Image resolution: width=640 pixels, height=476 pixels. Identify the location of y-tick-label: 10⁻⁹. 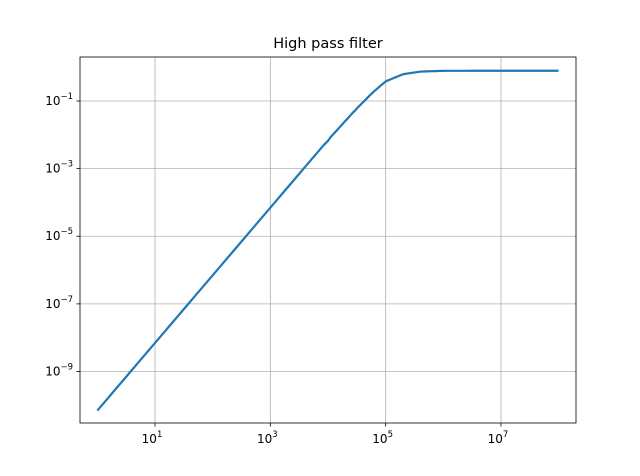
(59, 371).